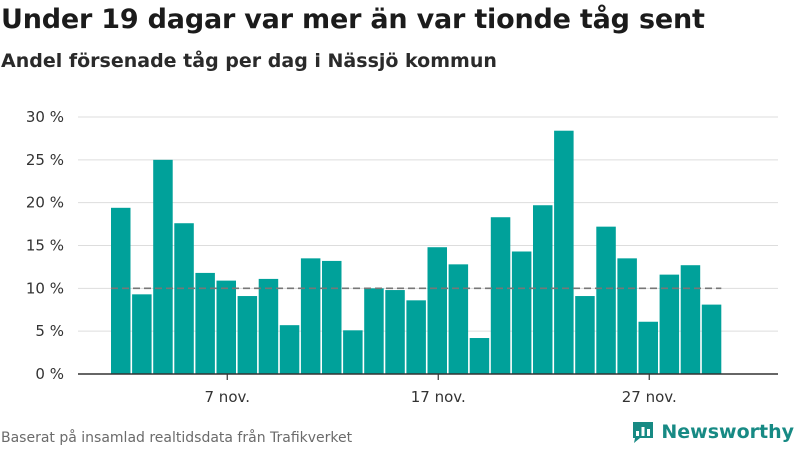 The width and height of the screenshot is (800, 450). Describe the element at coordinates (643, 432) in the screenshot. I see `newsworthy-logo-icon` at that location.